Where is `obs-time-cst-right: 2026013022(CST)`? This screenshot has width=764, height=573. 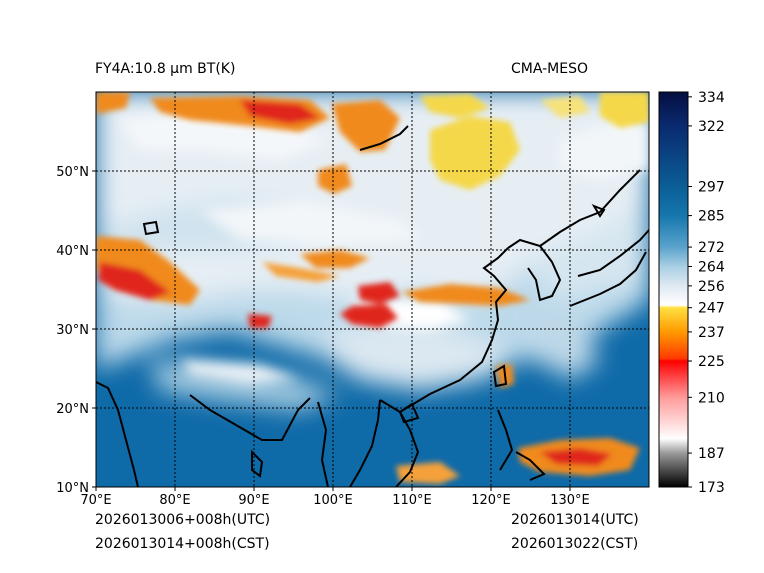
obs-time-cst-right: 2026013022(CST) is located at coordinates (575, 544).